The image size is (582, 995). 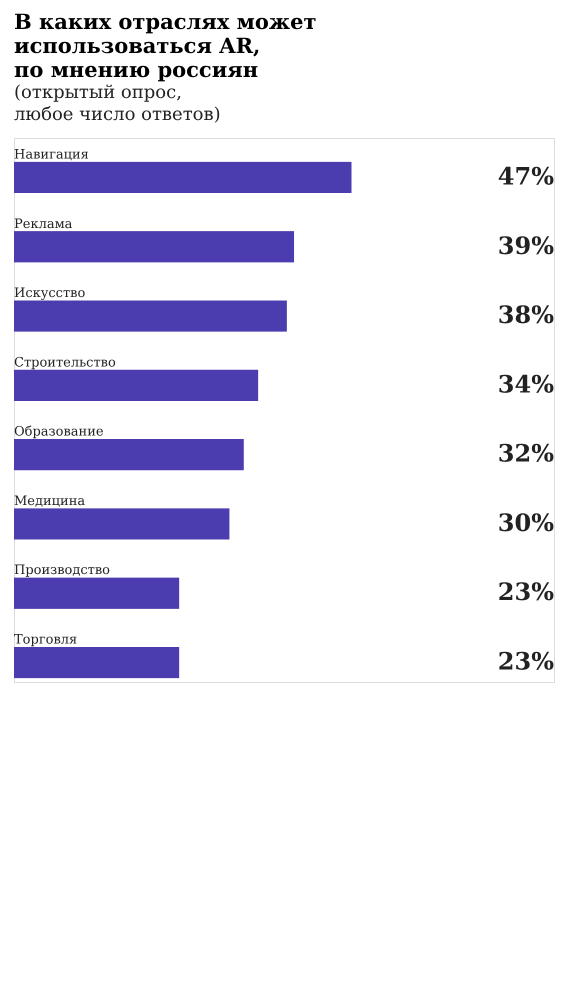 What do you see at coordinates (65, 362) in the screenshot?
I see `y-tick-label: Строительство` at bounding box center [65, 362].